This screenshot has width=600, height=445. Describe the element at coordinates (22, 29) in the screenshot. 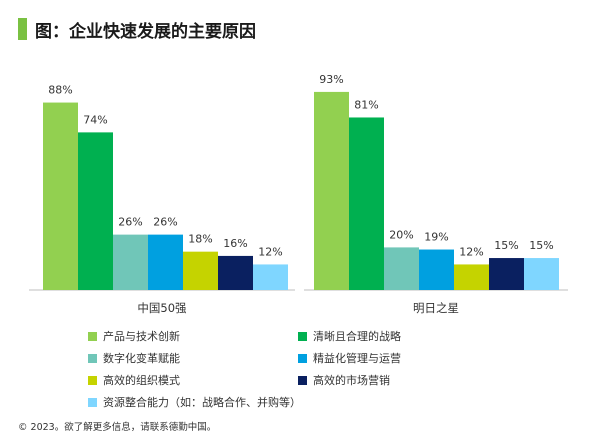

I see `title-accent-bar` at that location.